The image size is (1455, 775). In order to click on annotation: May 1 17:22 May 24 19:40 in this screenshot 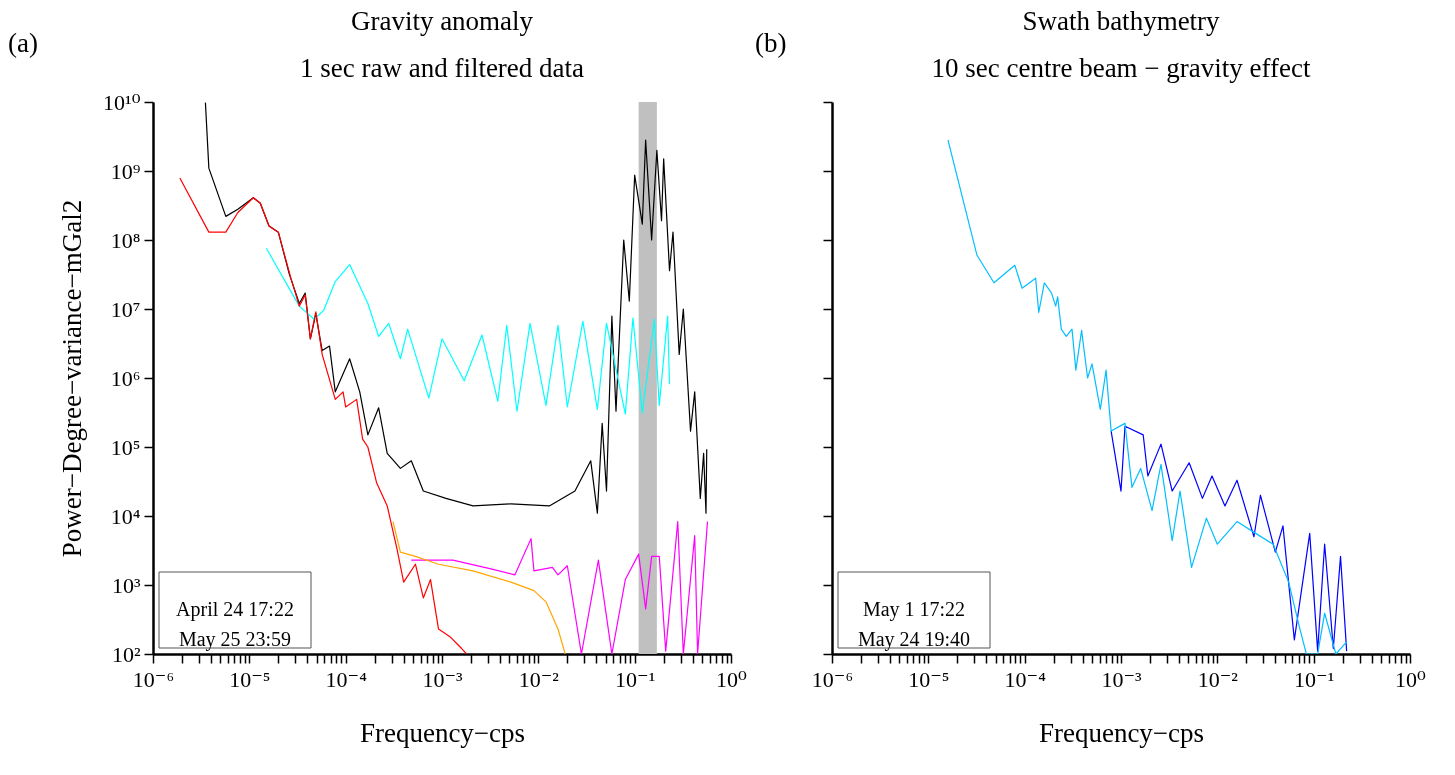, I will do `click(914, 624)`.